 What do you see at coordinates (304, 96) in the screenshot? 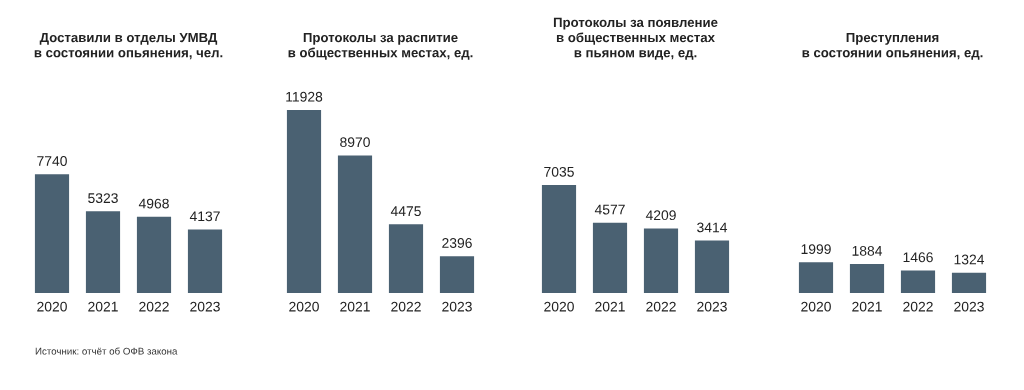
I see `data-label: 11928` at bounding box center [304, 96].